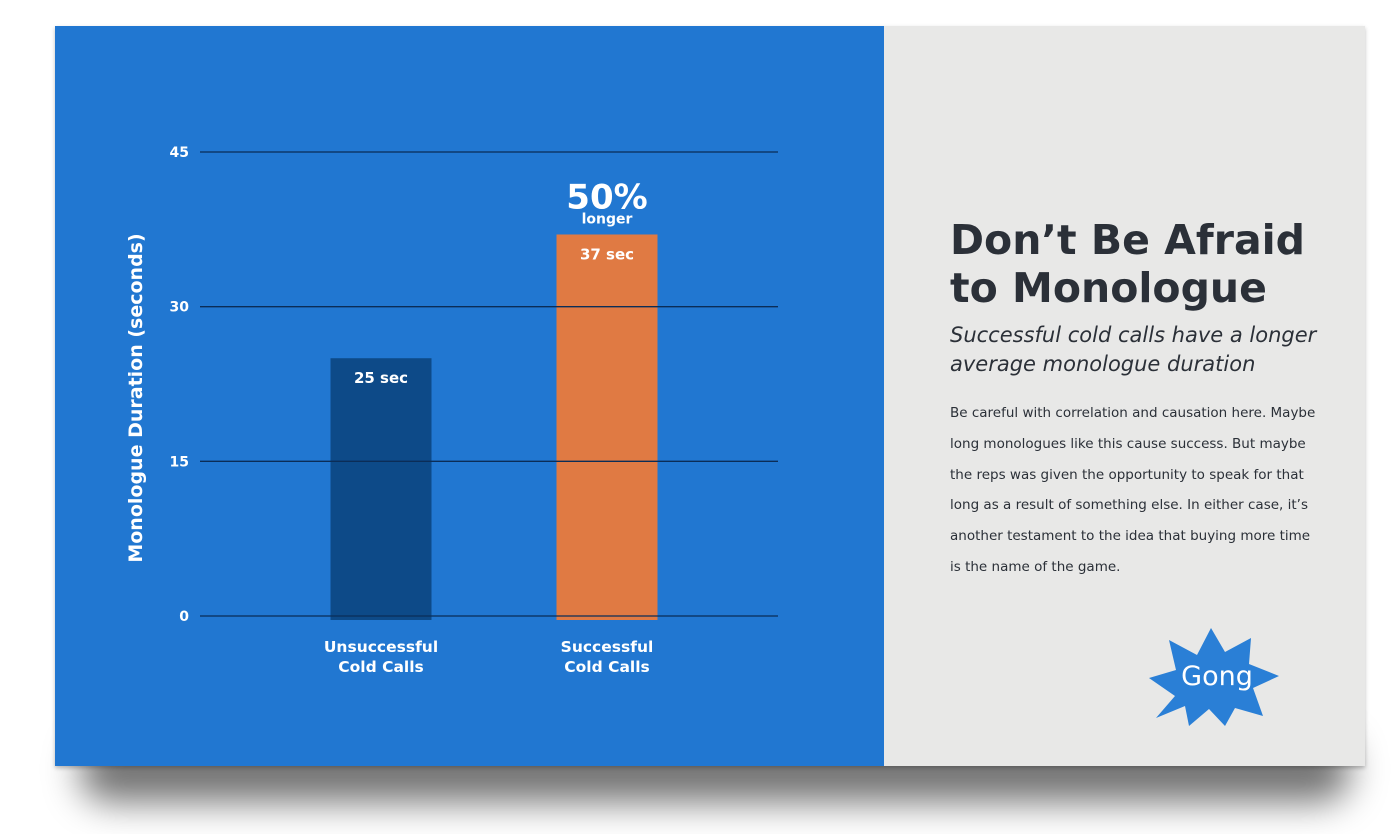 The image size is (1400, 834). Describe the element at coordinates (184, 617) in the screenshot. I see `y-tick-label-0: 0` at that location.